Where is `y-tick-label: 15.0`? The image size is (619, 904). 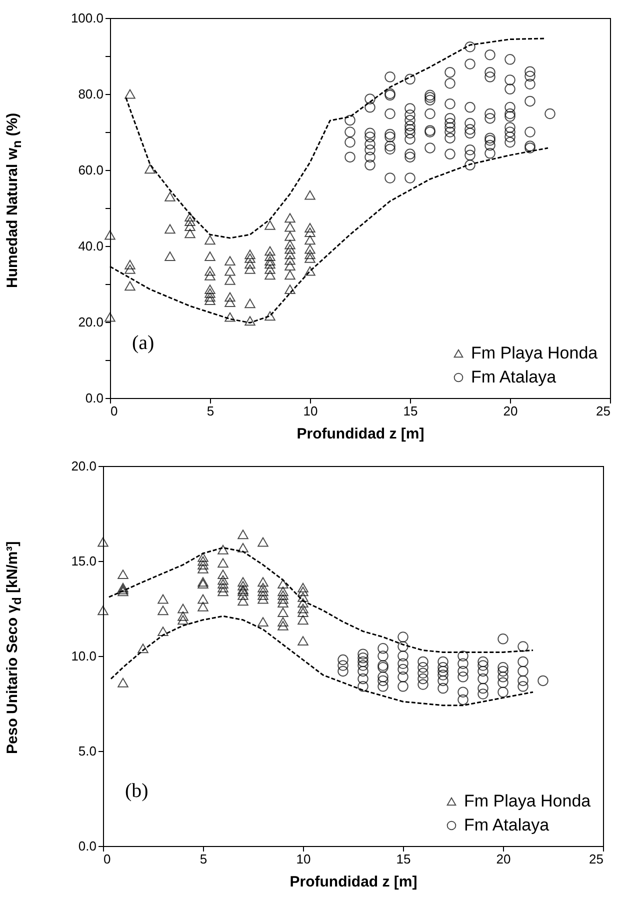
y-tick-label: 15.0 is located at coordinates (83, 561).